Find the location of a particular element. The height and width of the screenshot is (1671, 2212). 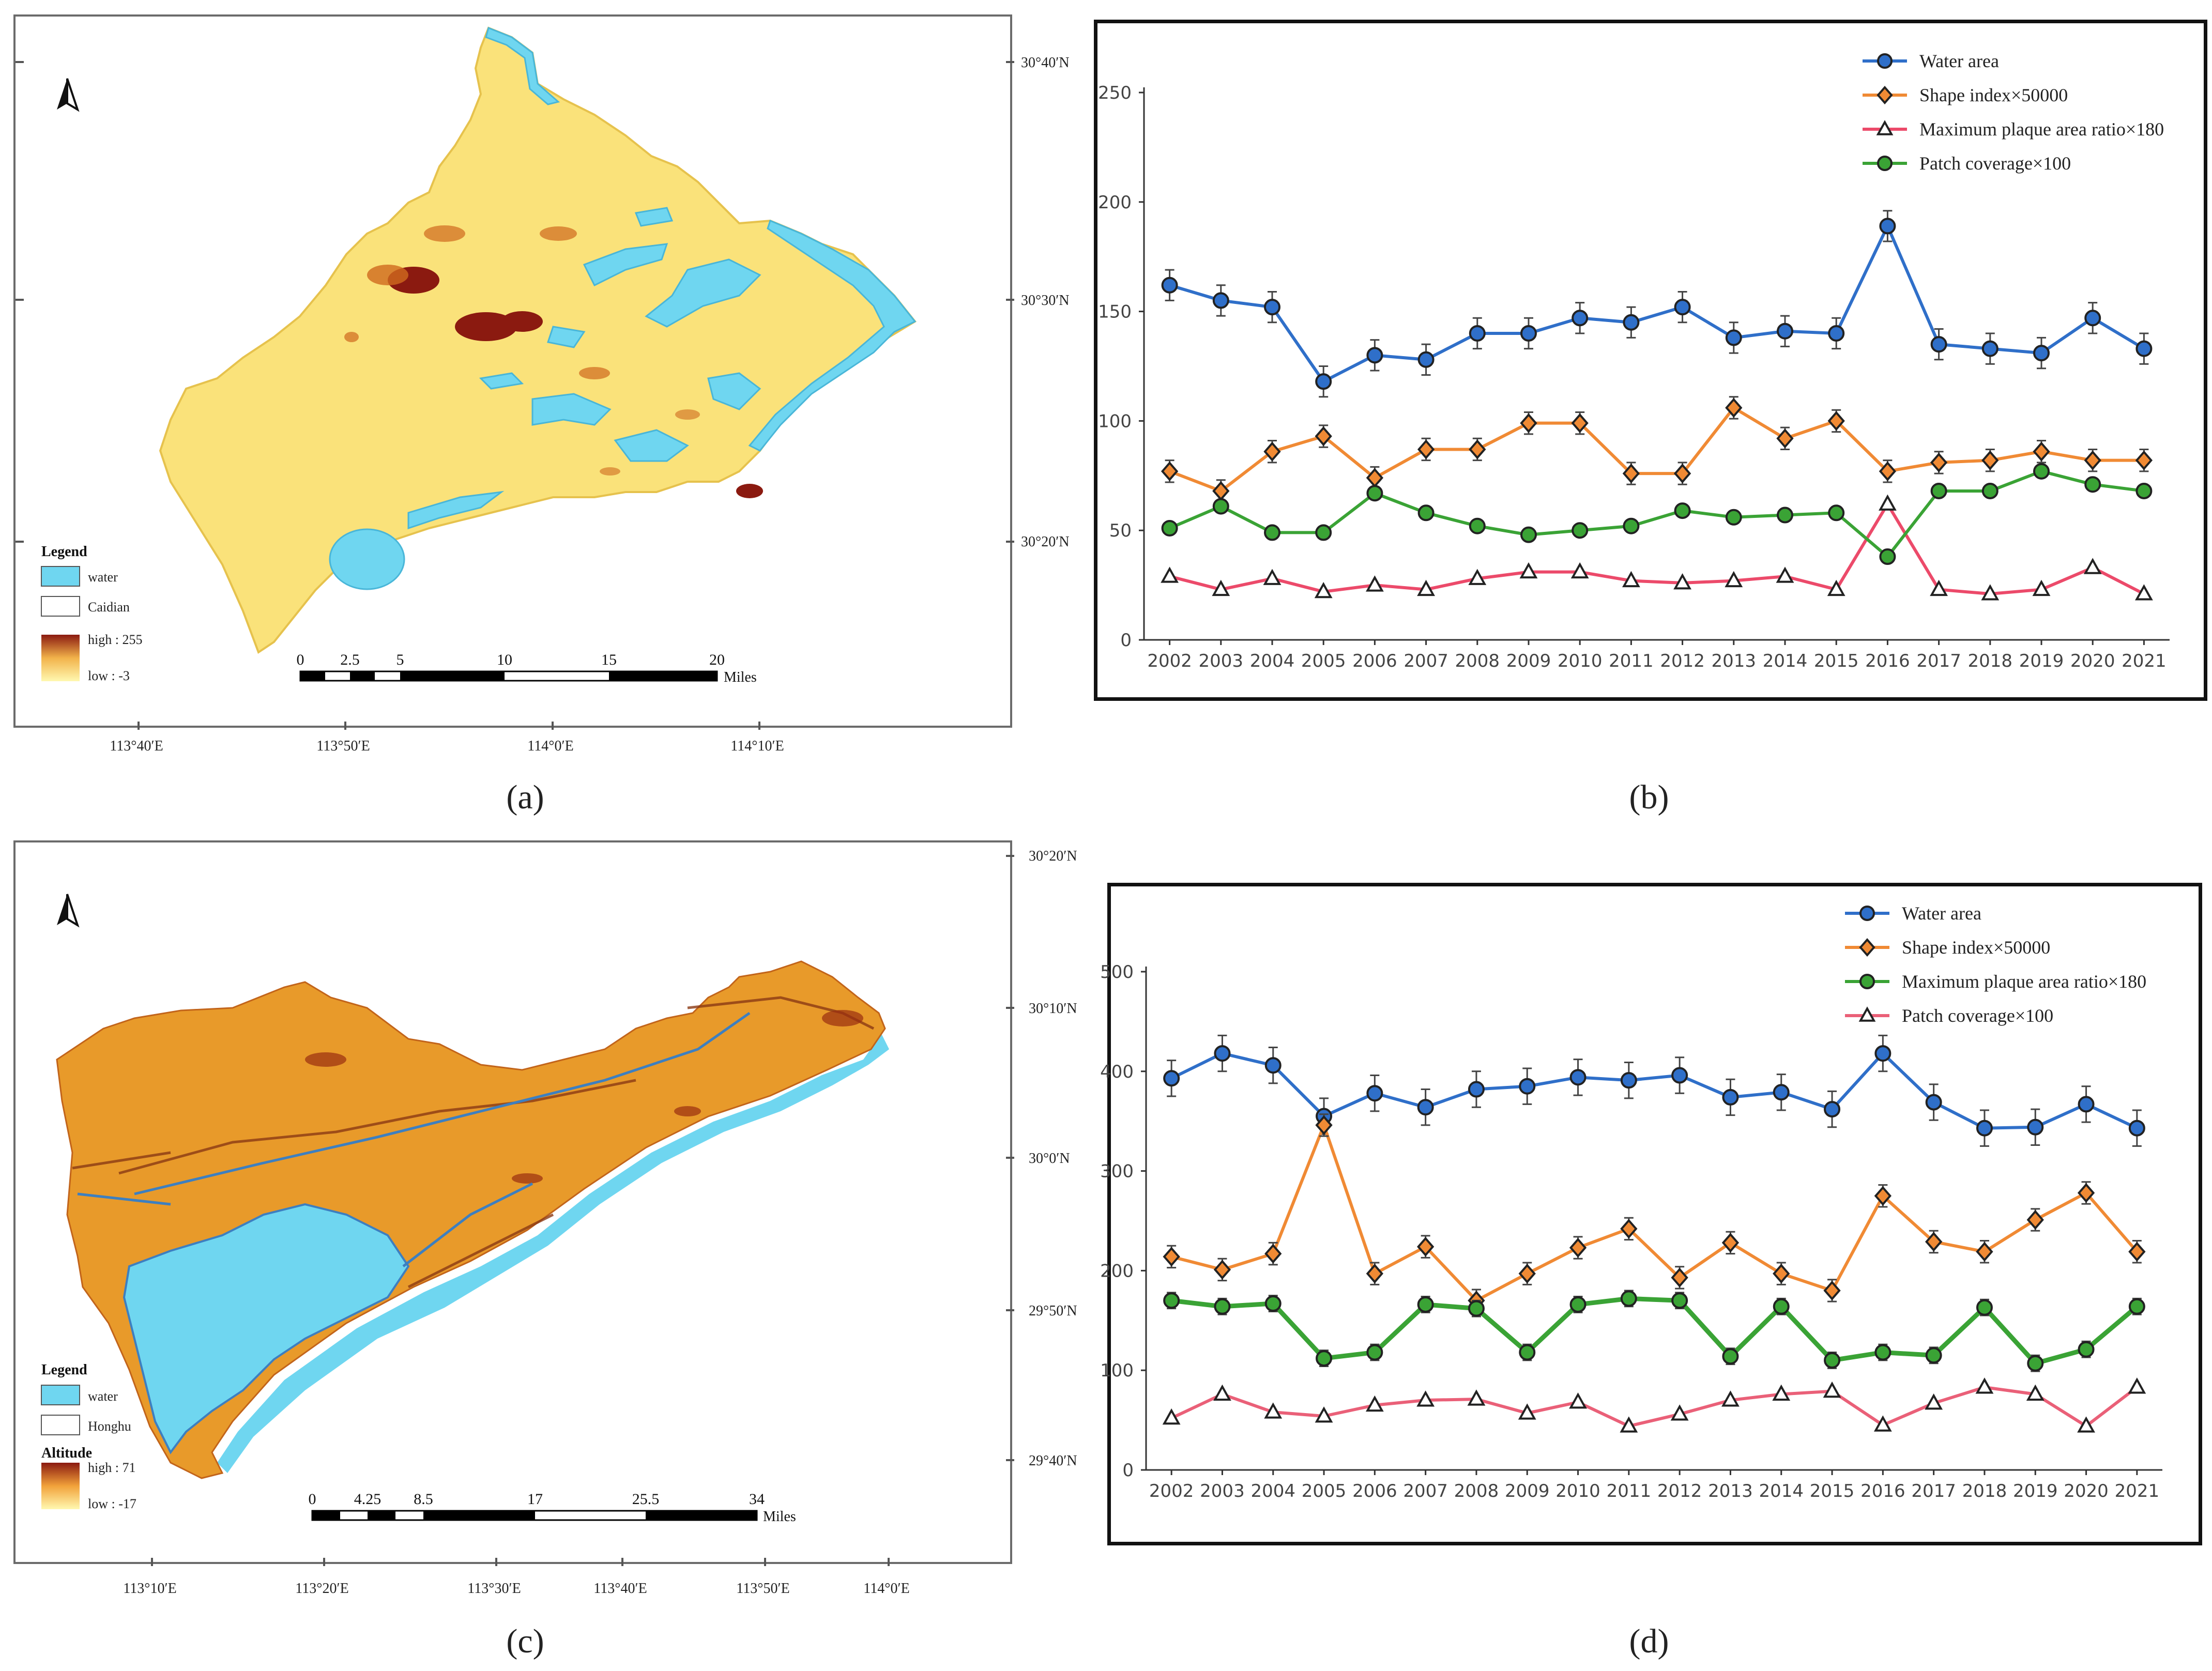

scale-tick: 2.5 is located at coordinates (350, 660).